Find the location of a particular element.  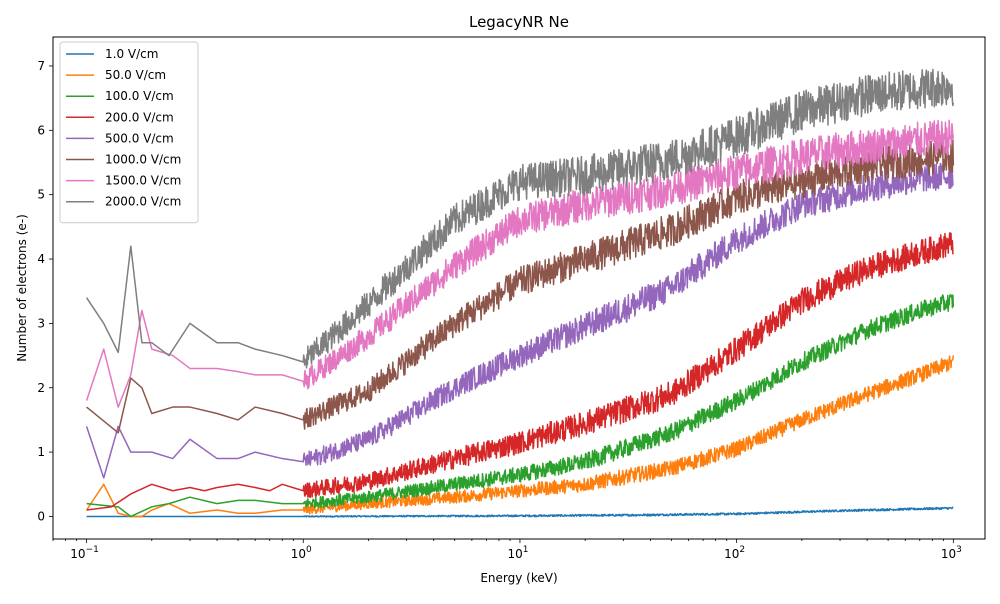

x-tick-label: 10⁰ is located at coordinates (301, 553).